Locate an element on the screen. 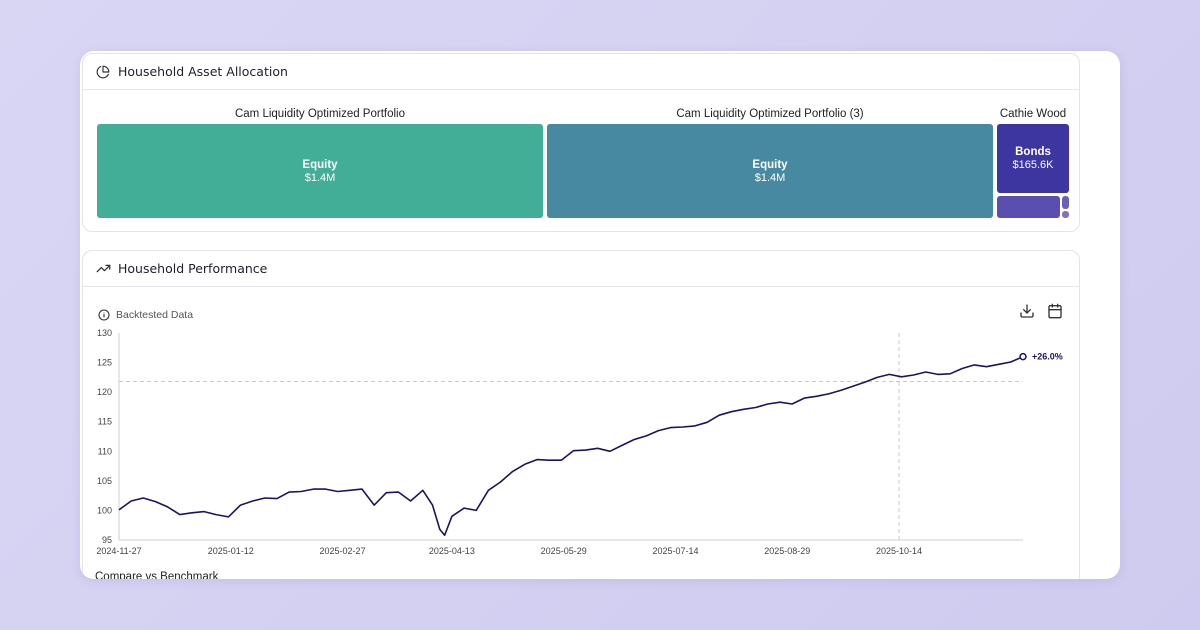 The height and width of the screenshot is (630, 1200). asset-allocation-header: Household Asset Allocation is located at coordinates (581, 72).